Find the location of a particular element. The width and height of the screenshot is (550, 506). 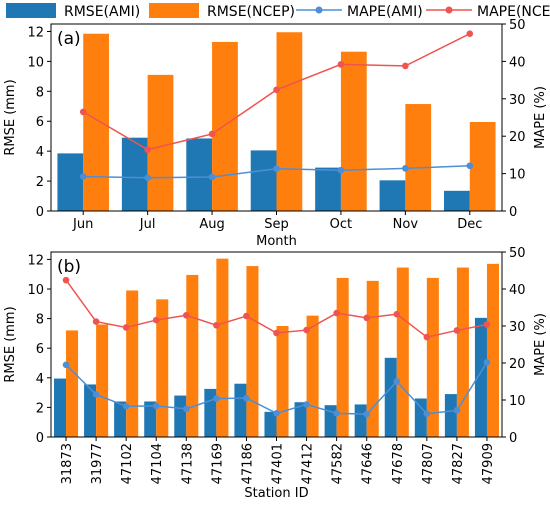

point-mape-ncep--47401 is located at coordinates (276, 333).